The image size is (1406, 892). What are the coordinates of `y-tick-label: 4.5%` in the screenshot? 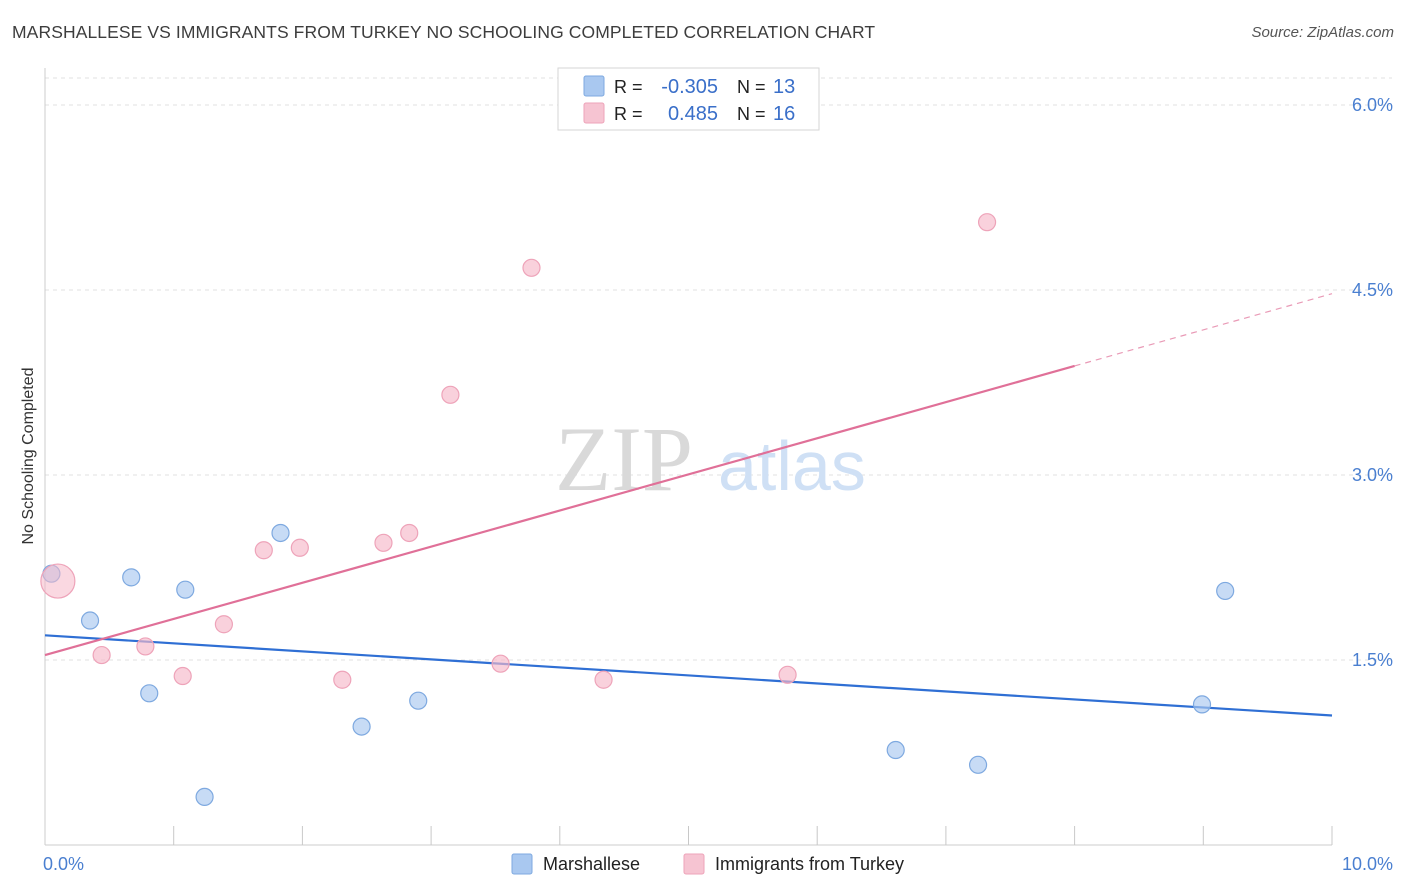 It's located at (1372, 290).